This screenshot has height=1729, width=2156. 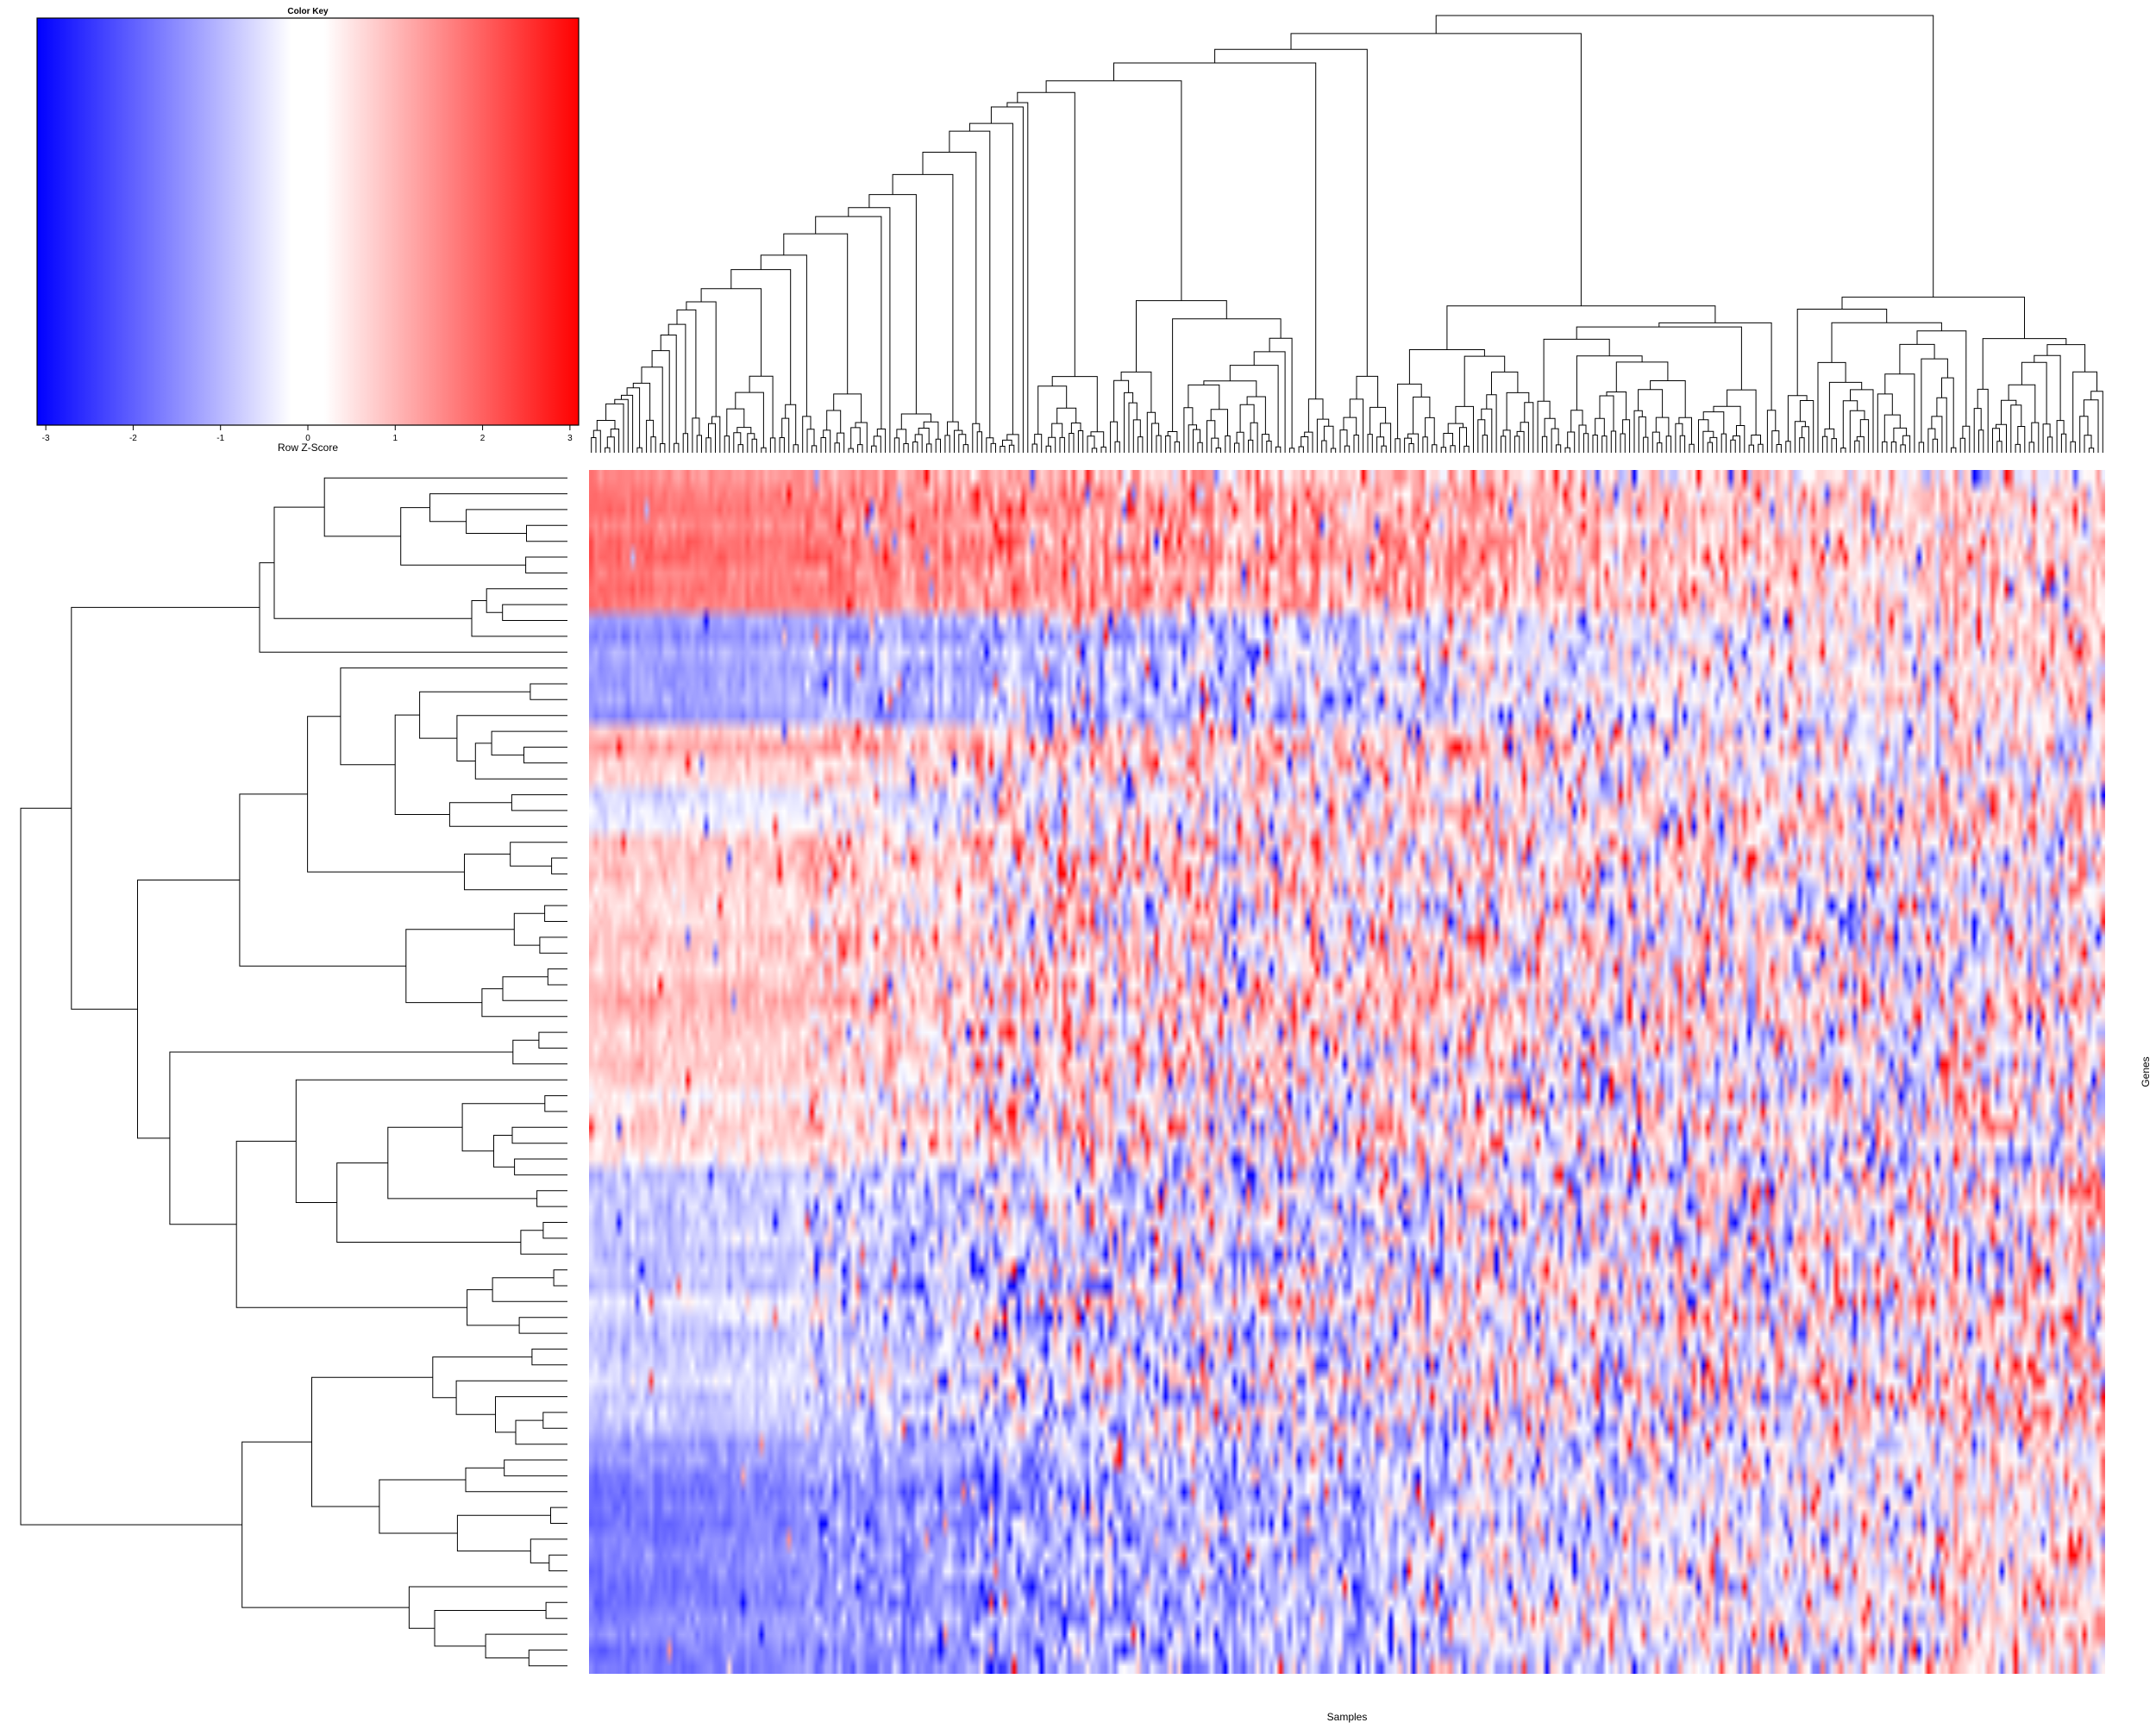 What do you see at coordinates (1347, 1717) in the screenshot?
I see `x-axis-label: Samples` at bounding box center [1347, 1717].